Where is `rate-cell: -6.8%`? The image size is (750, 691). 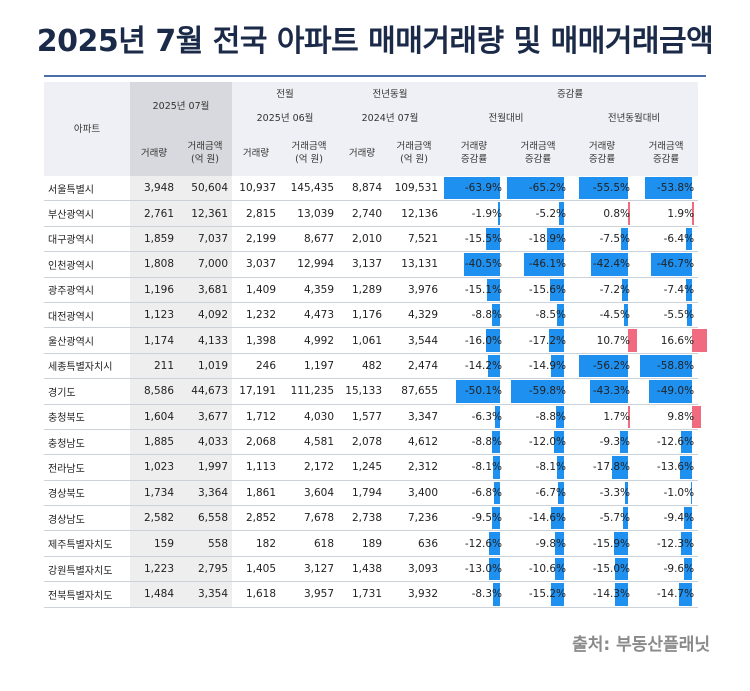 rate-cell: -6.8% is located at coordinates (474, 493).